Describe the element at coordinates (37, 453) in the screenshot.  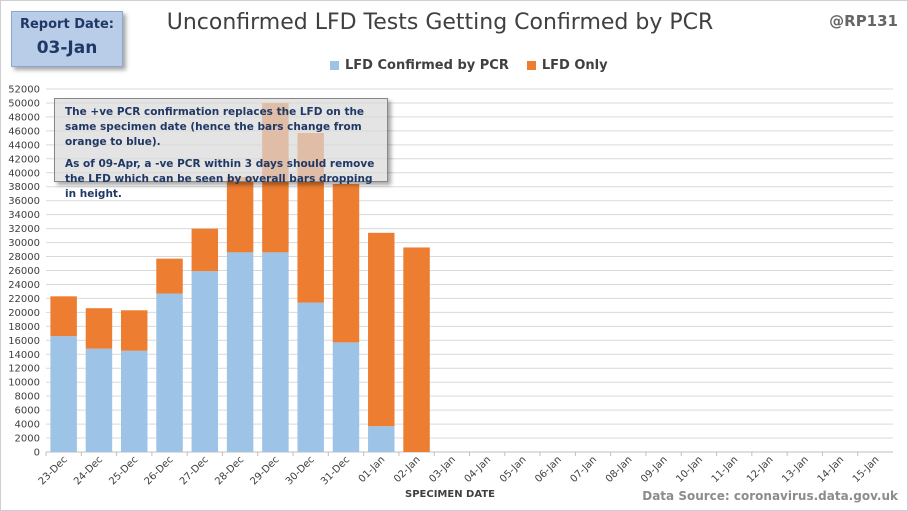
I see `y-tick-label: 0` at that location.